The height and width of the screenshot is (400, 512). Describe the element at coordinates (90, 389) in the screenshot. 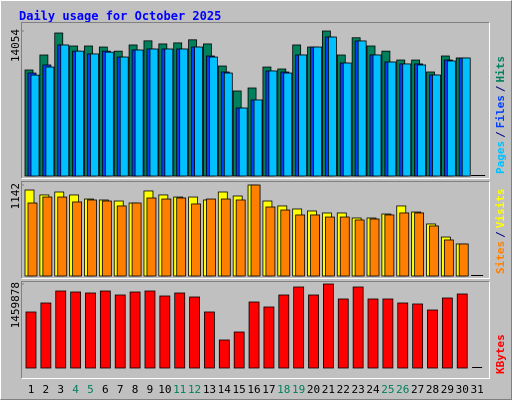

I see `x-tick-label: 5` at that location.